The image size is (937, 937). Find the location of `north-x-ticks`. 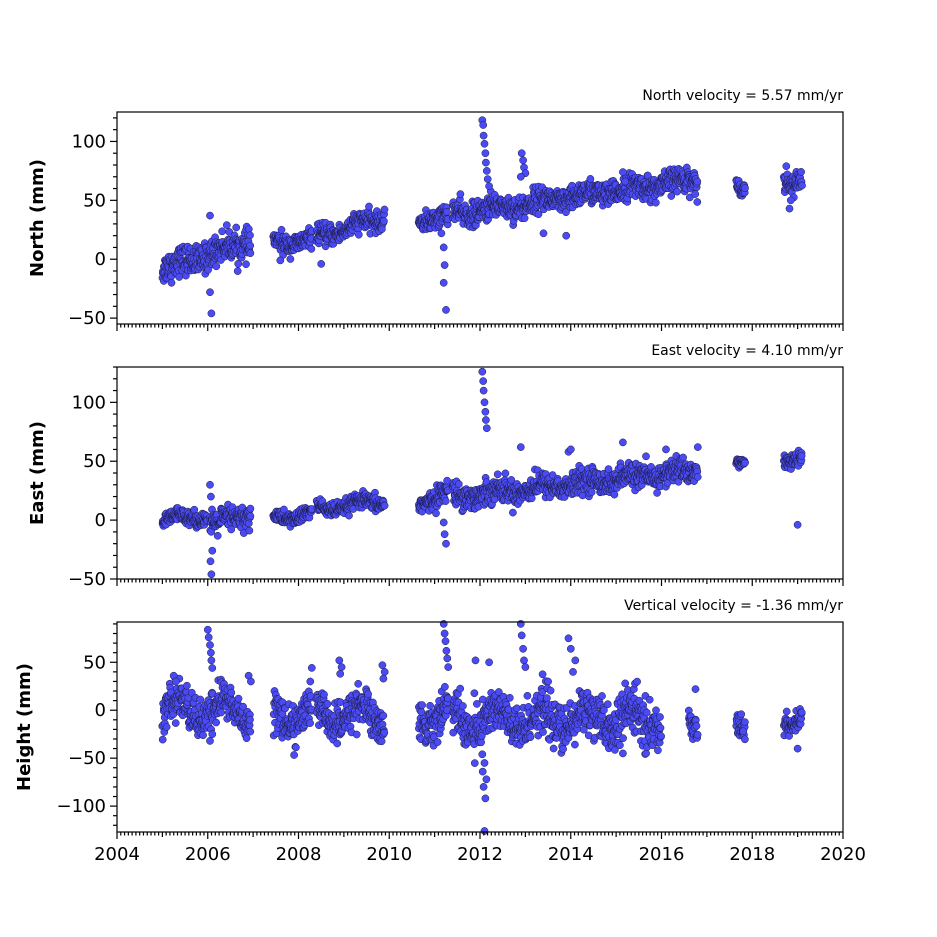

north-x-ticks is located at coordinates (480, 327).